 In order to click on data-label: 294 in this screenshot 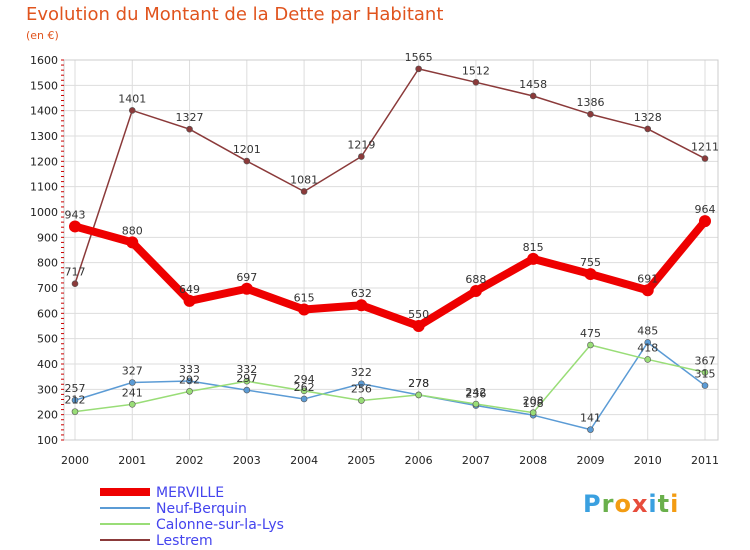, I will do `click(304, 379)`.